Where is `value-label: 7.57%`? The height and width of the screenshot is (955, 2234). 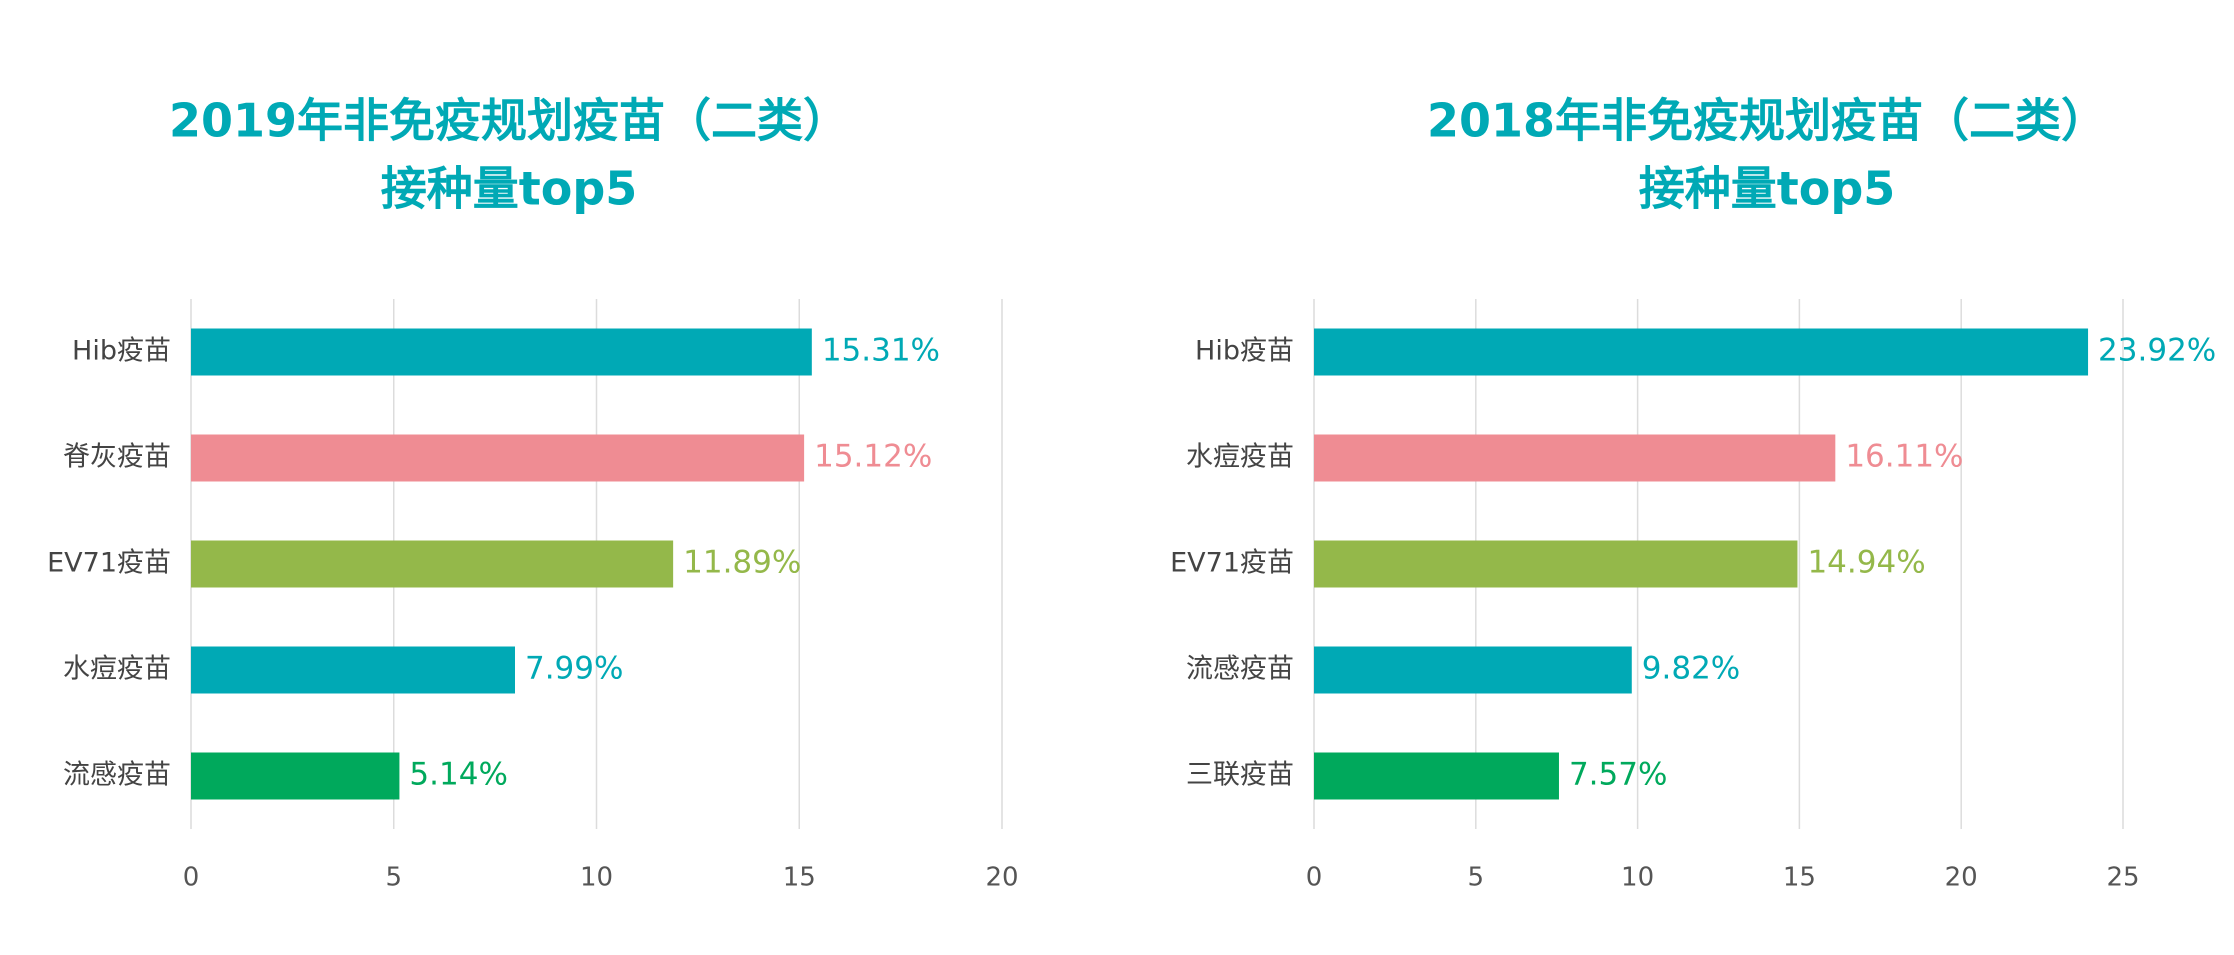 value-label: 7.57% is located at coordinates (1618, 775).